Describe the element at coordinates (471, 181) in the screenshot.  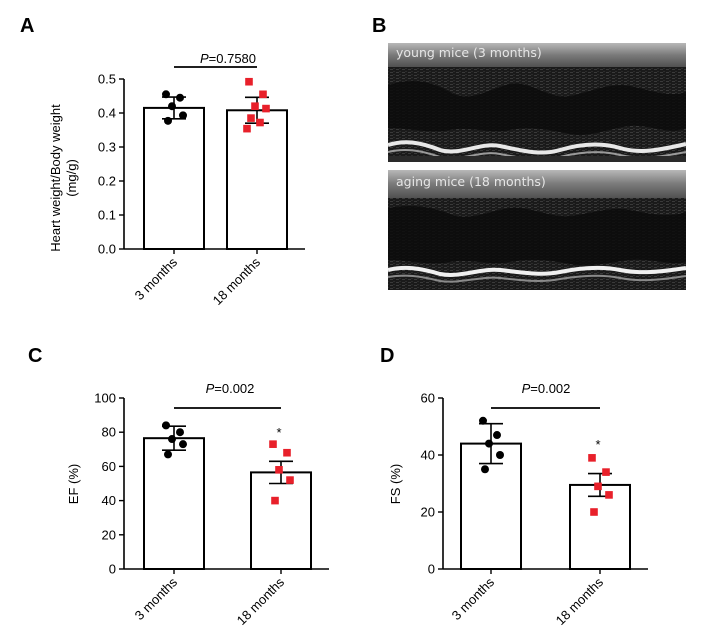
I see `aging-mice-label: aging mice (18 months)` at that location.